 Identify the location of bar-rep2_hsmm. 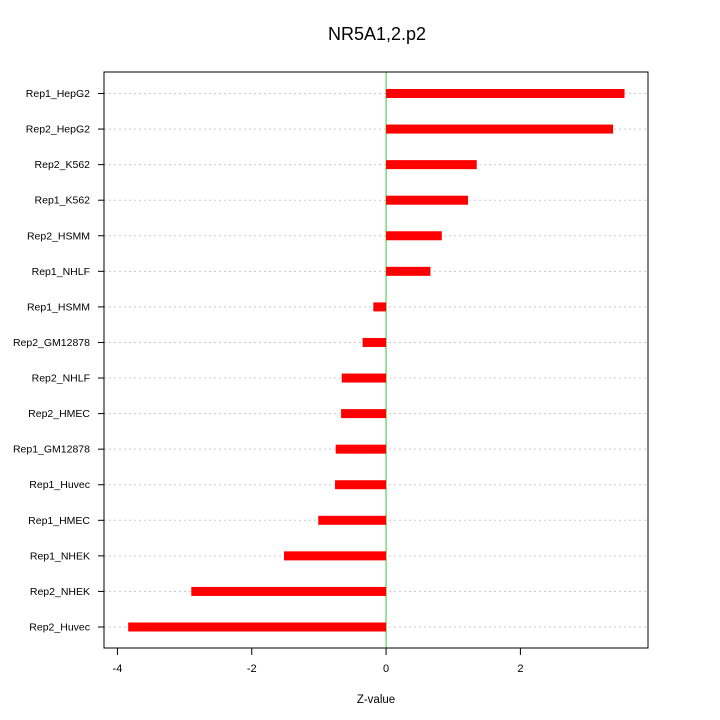
(414, 236).